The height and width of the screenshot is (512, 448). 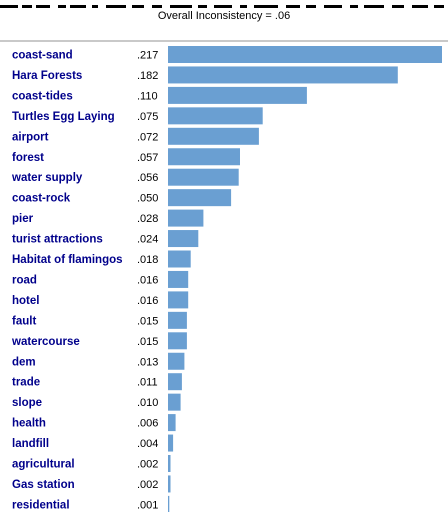 I want to click on cropped-header-glyphs, so click(x=222, y=6).